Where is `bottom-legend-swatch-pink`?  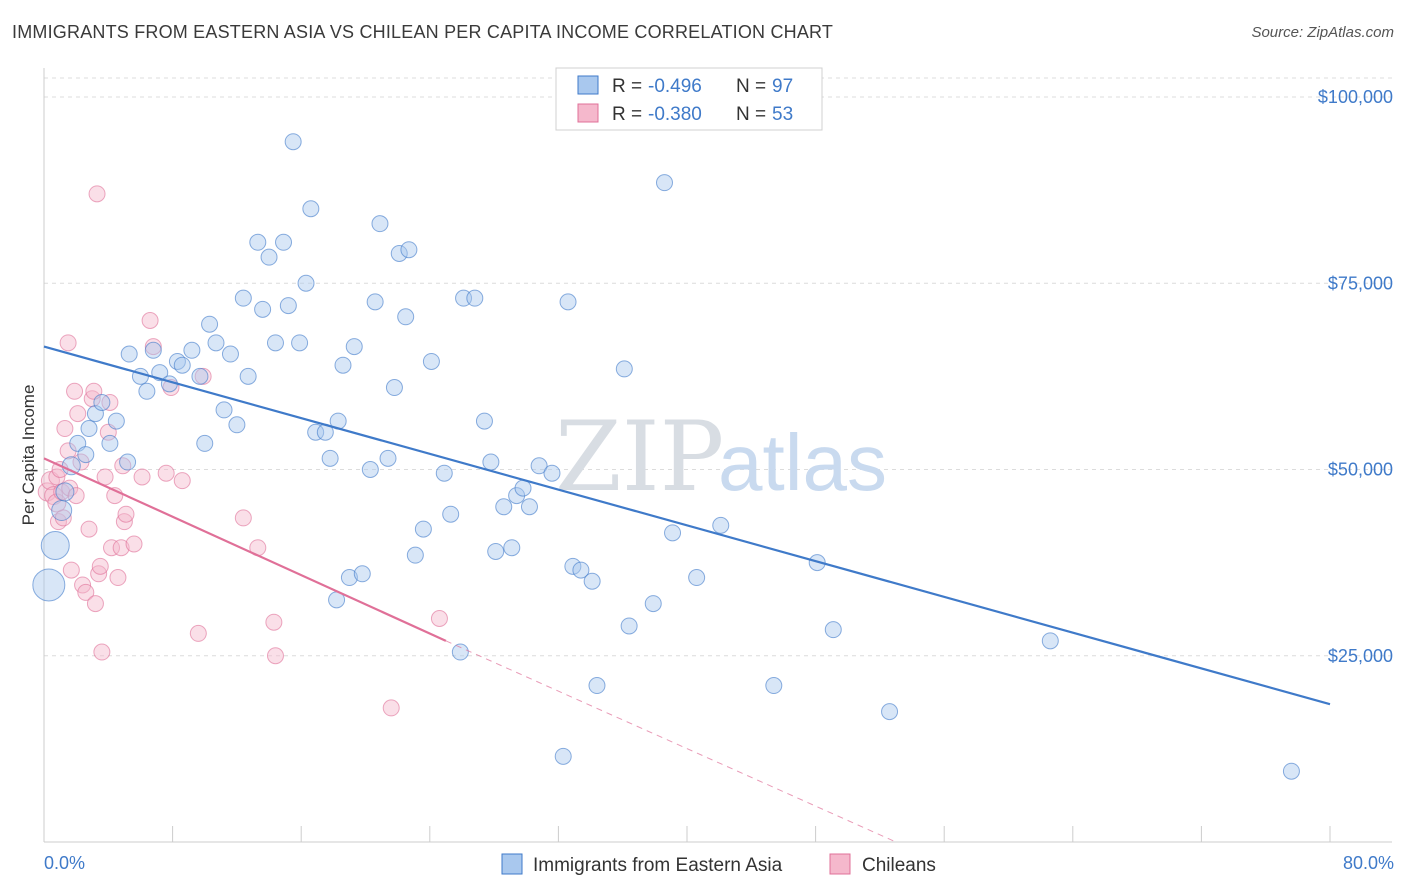
bottom-legend-swatch-pink is located at coordinates (840, 864).